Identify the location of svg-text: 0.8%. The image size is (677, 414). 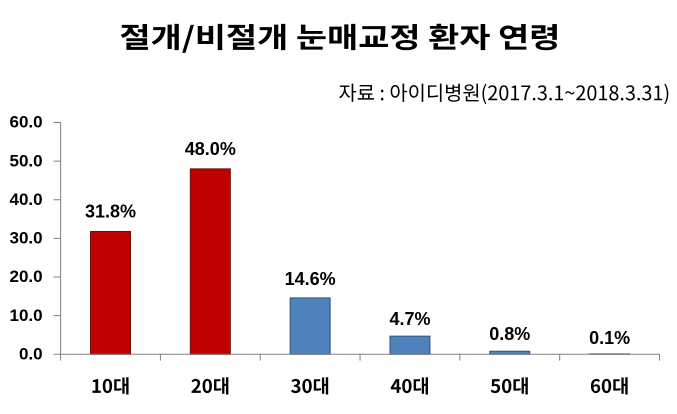
(509, 334).